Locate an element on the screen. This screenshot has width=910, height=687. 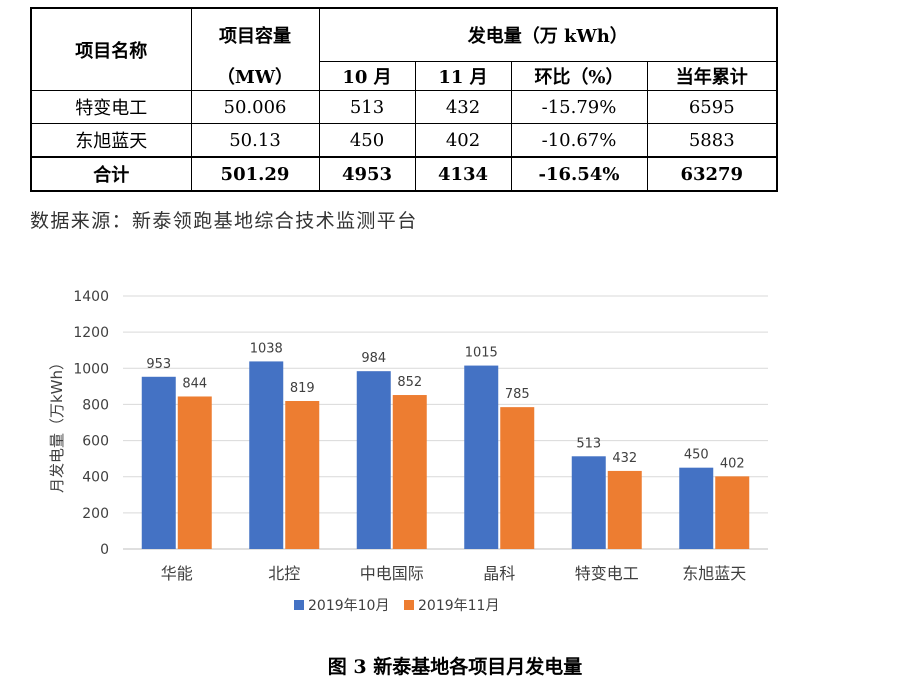
data-label: 450 is located at coordinates (696, 455).